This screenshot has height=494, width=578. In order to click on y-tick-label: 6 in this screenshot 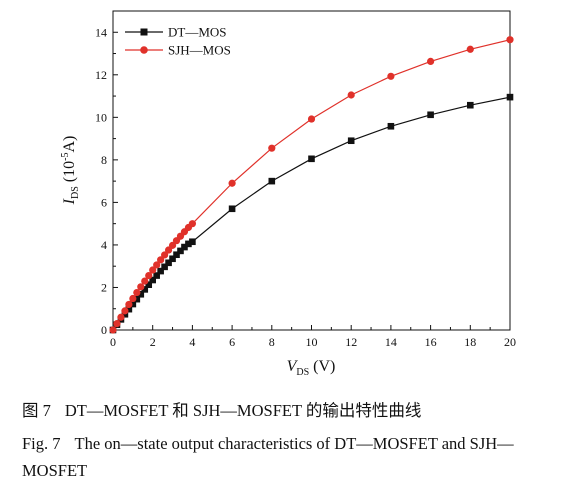, I will do `click(104, 202)`.